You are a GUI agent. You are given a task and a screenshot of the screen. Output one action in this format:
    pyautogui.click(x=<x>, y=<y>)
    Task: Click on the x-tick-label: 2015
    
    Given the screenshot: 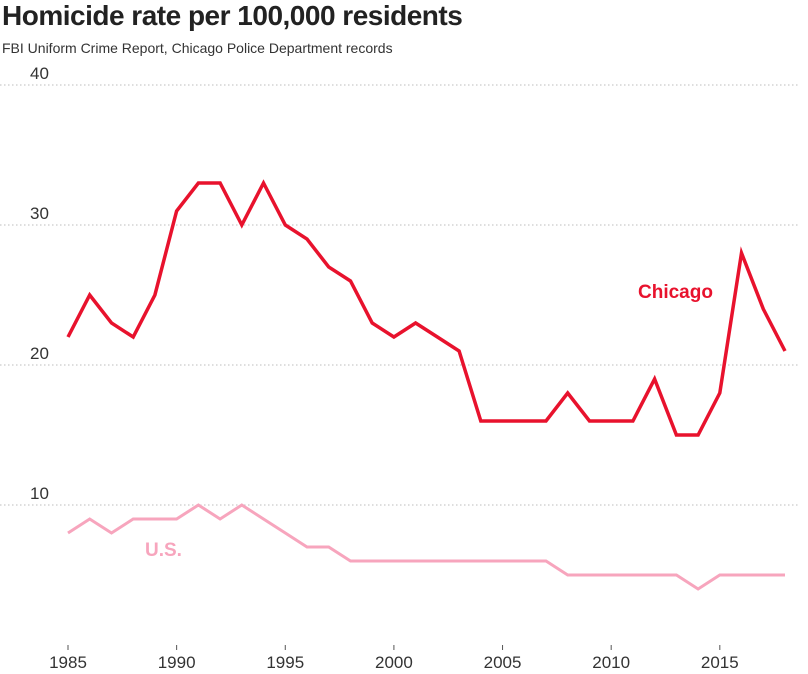 What is the action you would take?
    pyautogui.click(x=720, y=662)
    